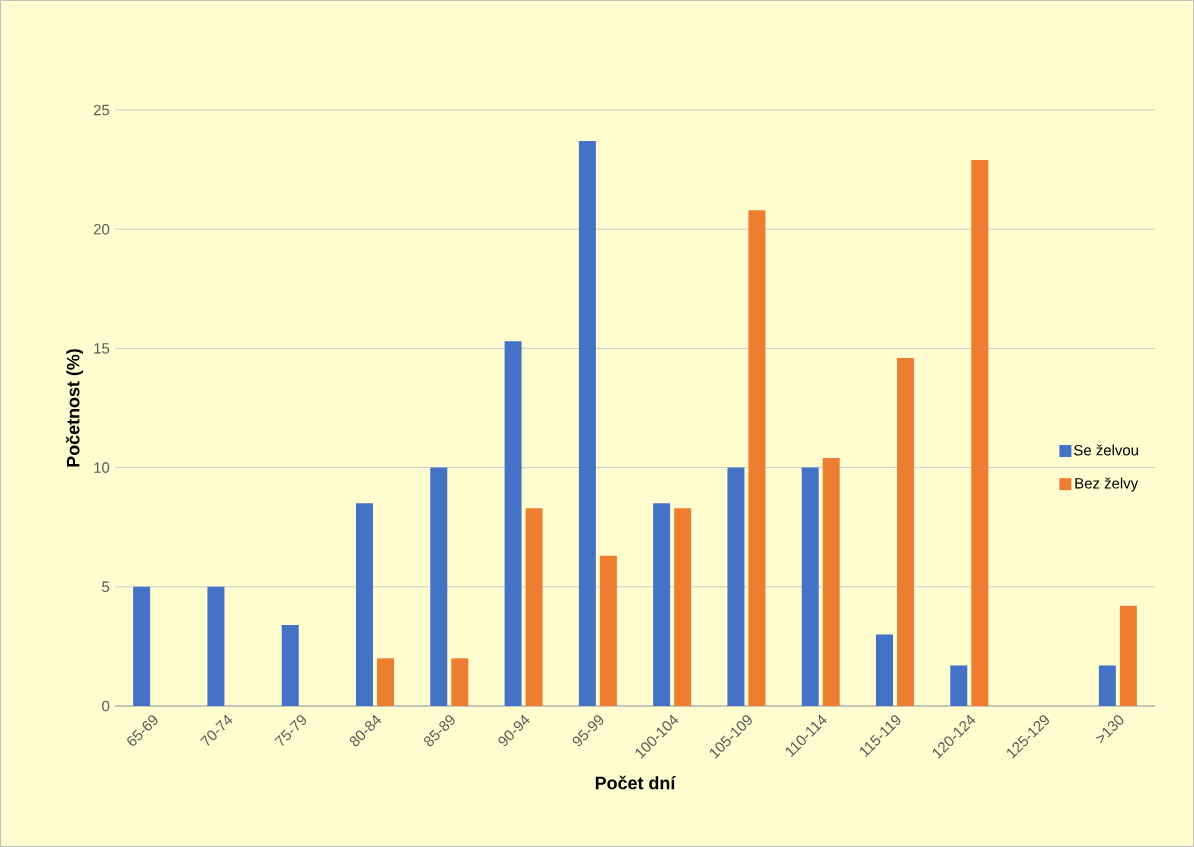  What do you see at coordinates (635, 782) in the screenshot?
I see `x-axis-title: Počet dní` at bounding box center [635, 782].